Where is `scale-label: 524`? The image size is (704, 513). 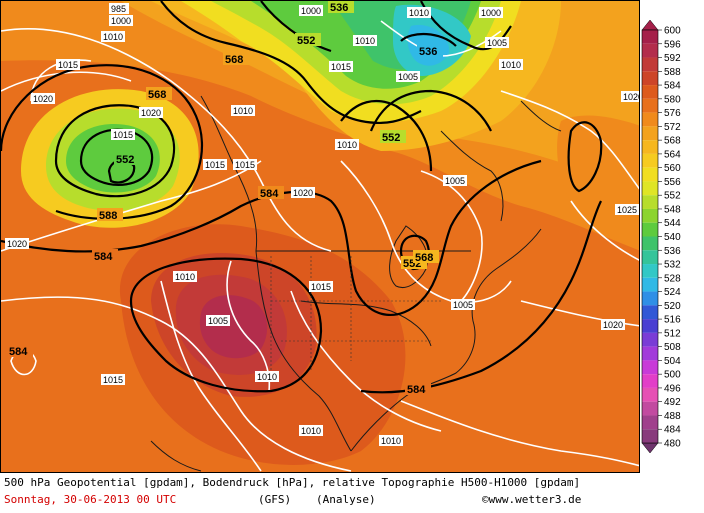 scale-label: 524 is located at coordinates (672, 292).